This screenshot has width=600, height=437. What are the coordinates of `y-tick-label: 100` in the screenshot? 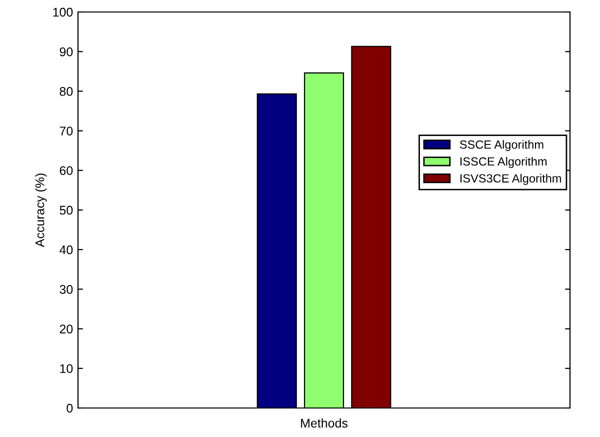 It's located at (63, 12).